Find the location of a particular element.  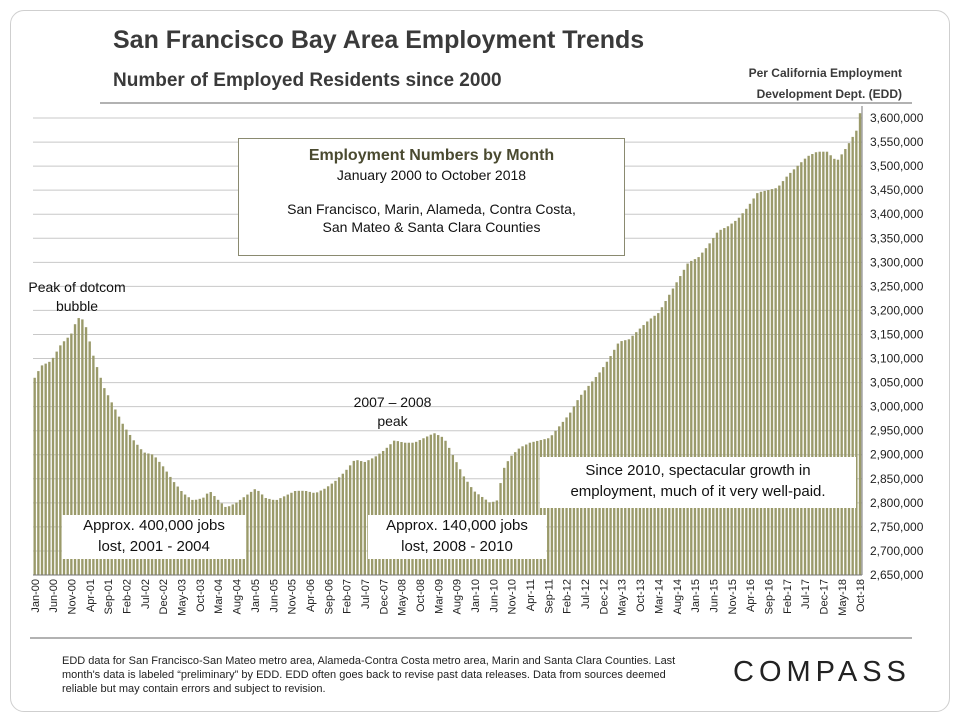

annotation-peak-line2: peak is located at coordinates (392, 421).